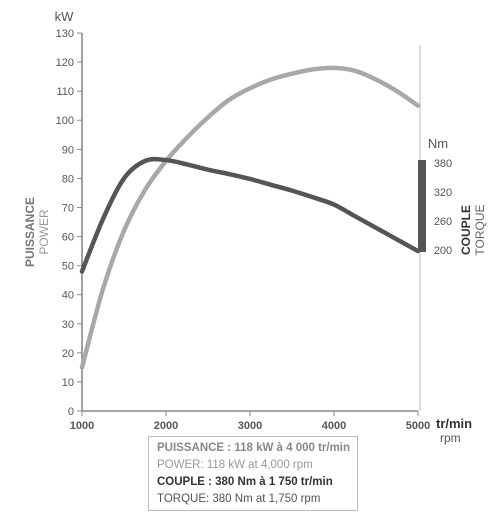 This screenshot has width=500, height=515. I want to click on right-unit-label: Nm, so click(438, 143).